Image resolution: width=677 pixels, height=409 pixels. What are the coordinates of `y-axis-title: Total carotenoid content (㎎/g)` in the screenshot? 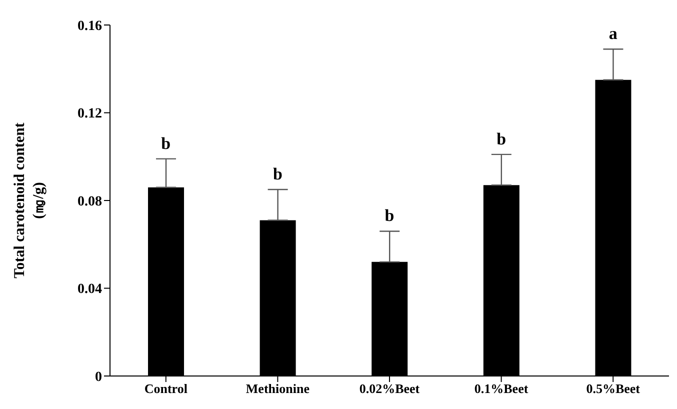 It's located at (29, 200).